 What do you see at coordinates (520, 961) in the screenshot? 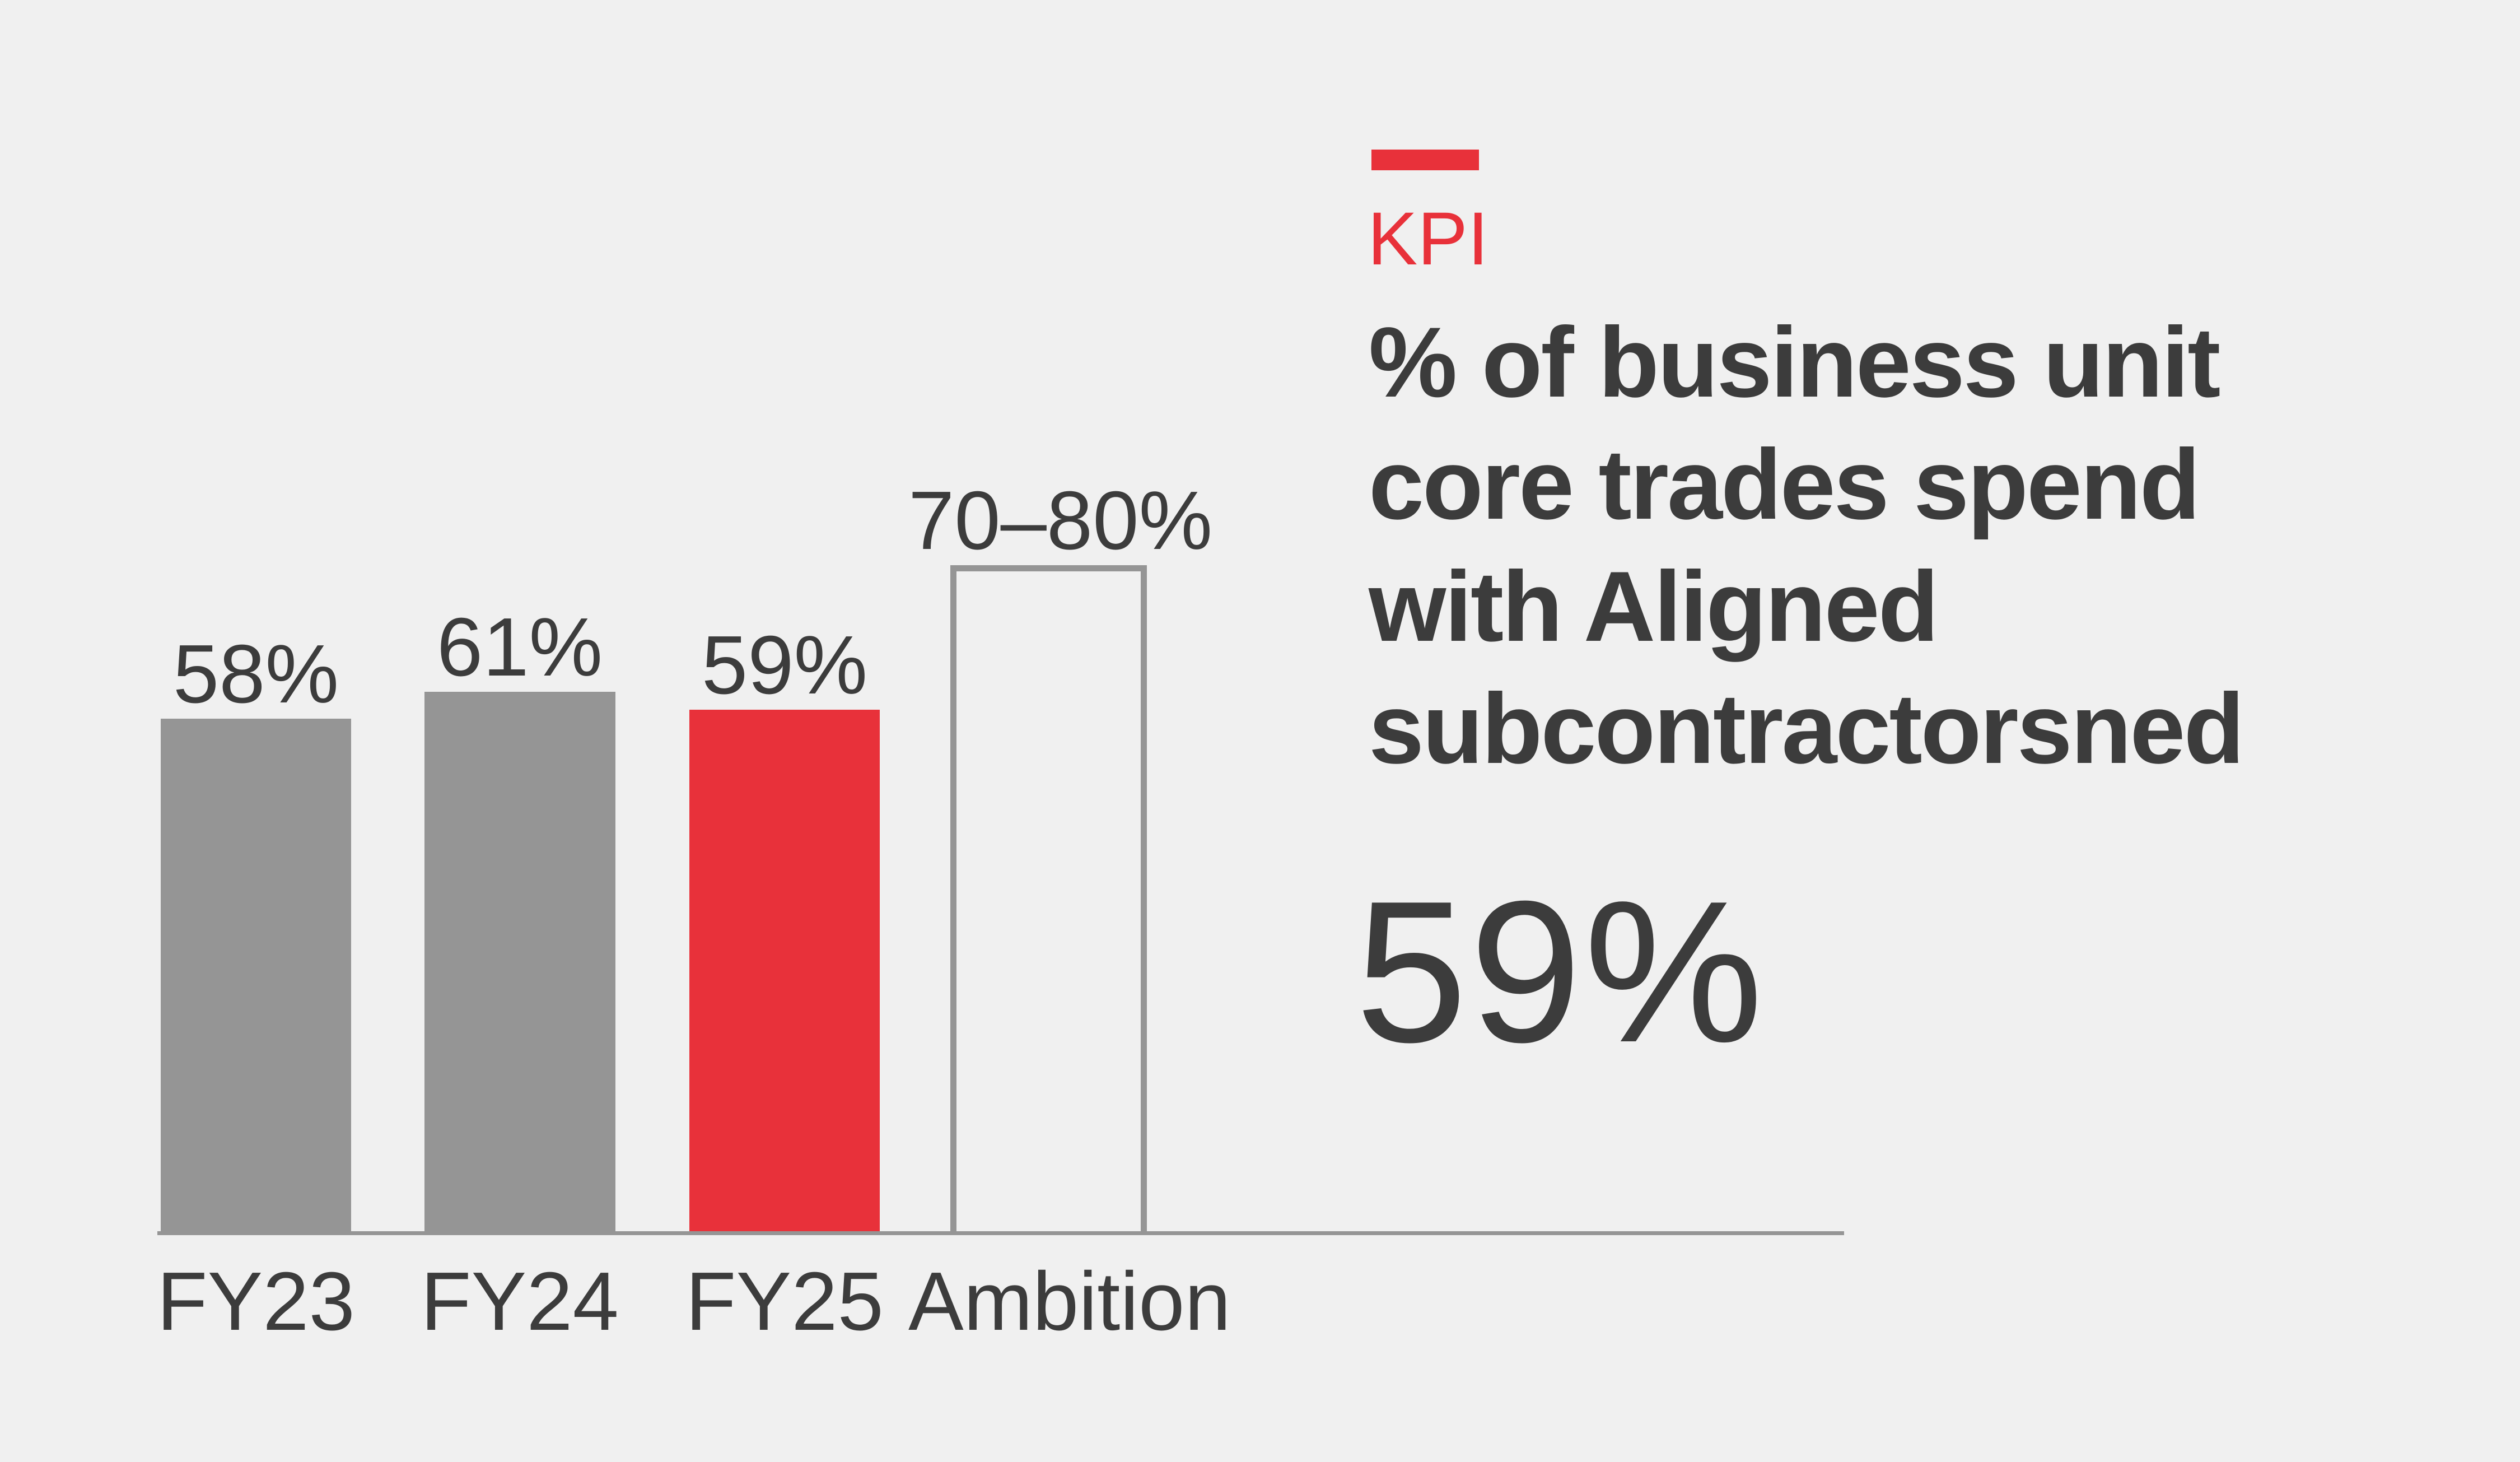
I see `bar-fy24` at bounding box center [520, 961].